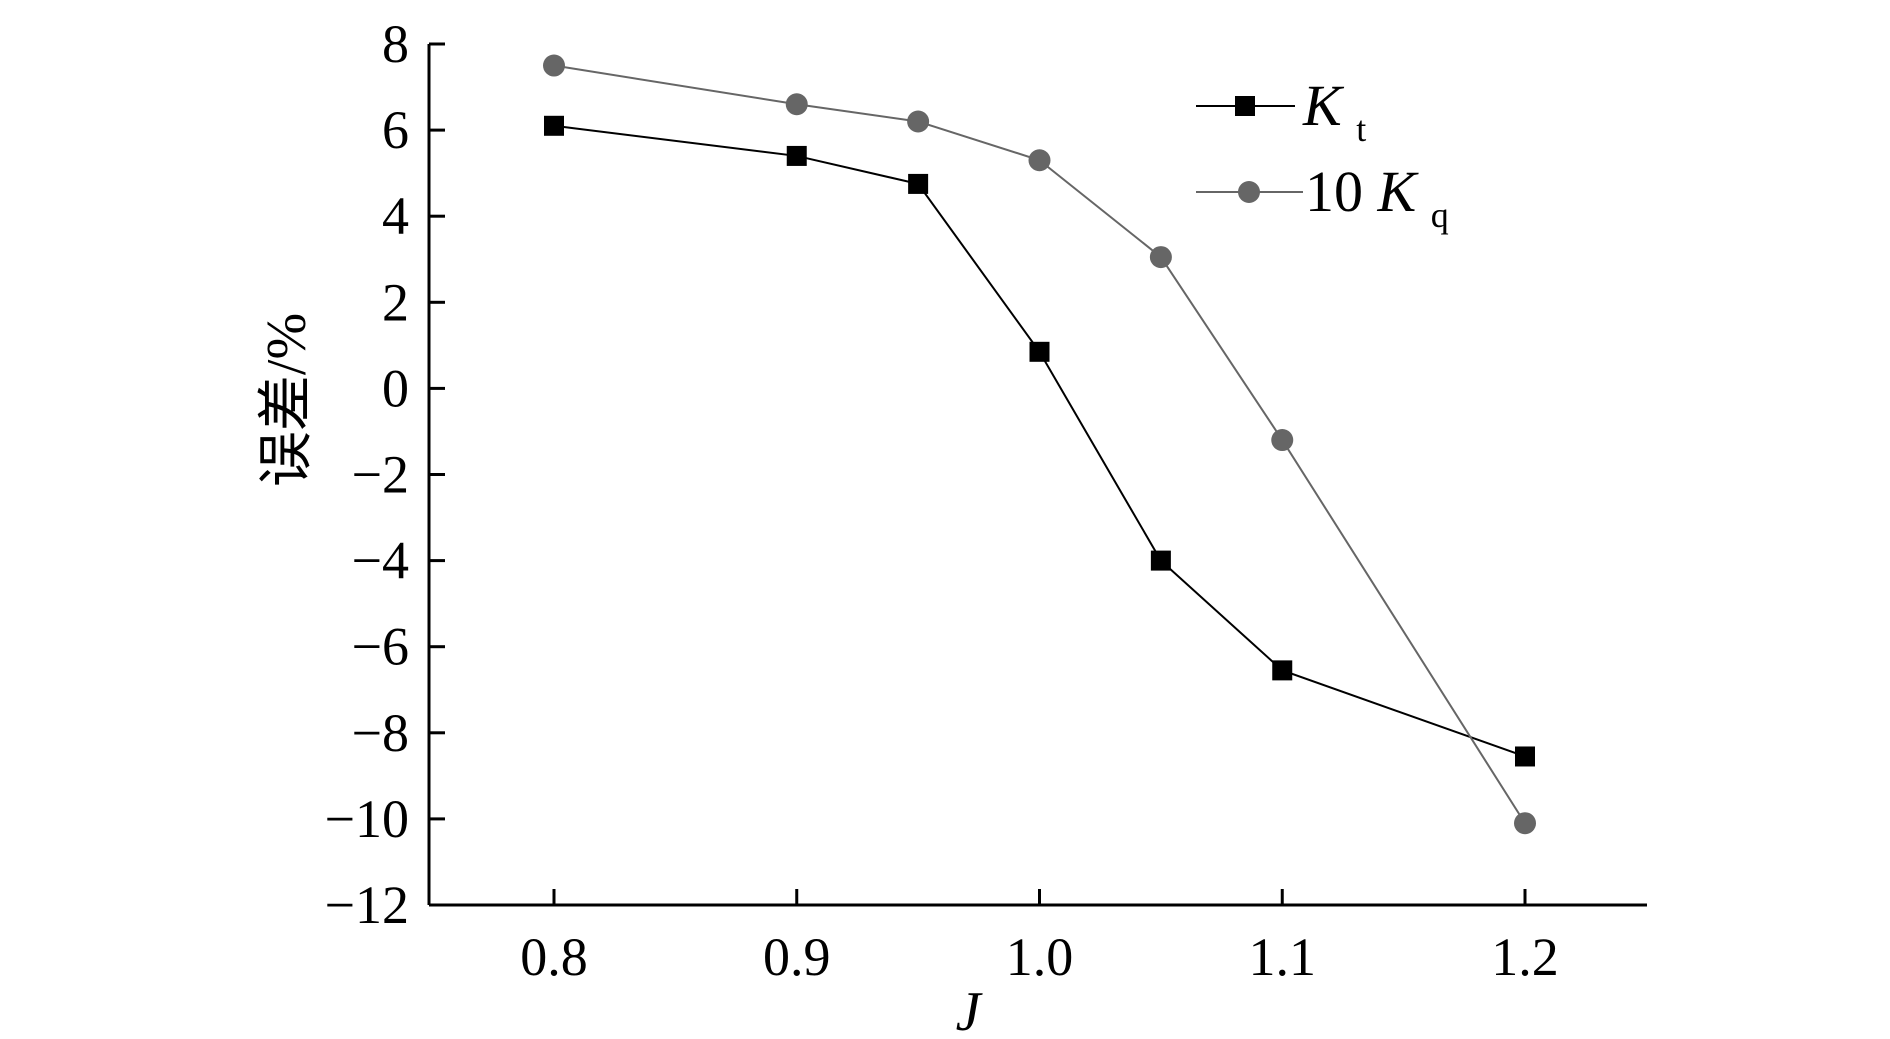 The height and width of the screenshot is (1039, 1890). I want to click on x-tick-label: 1.1, so click(1283, 957).